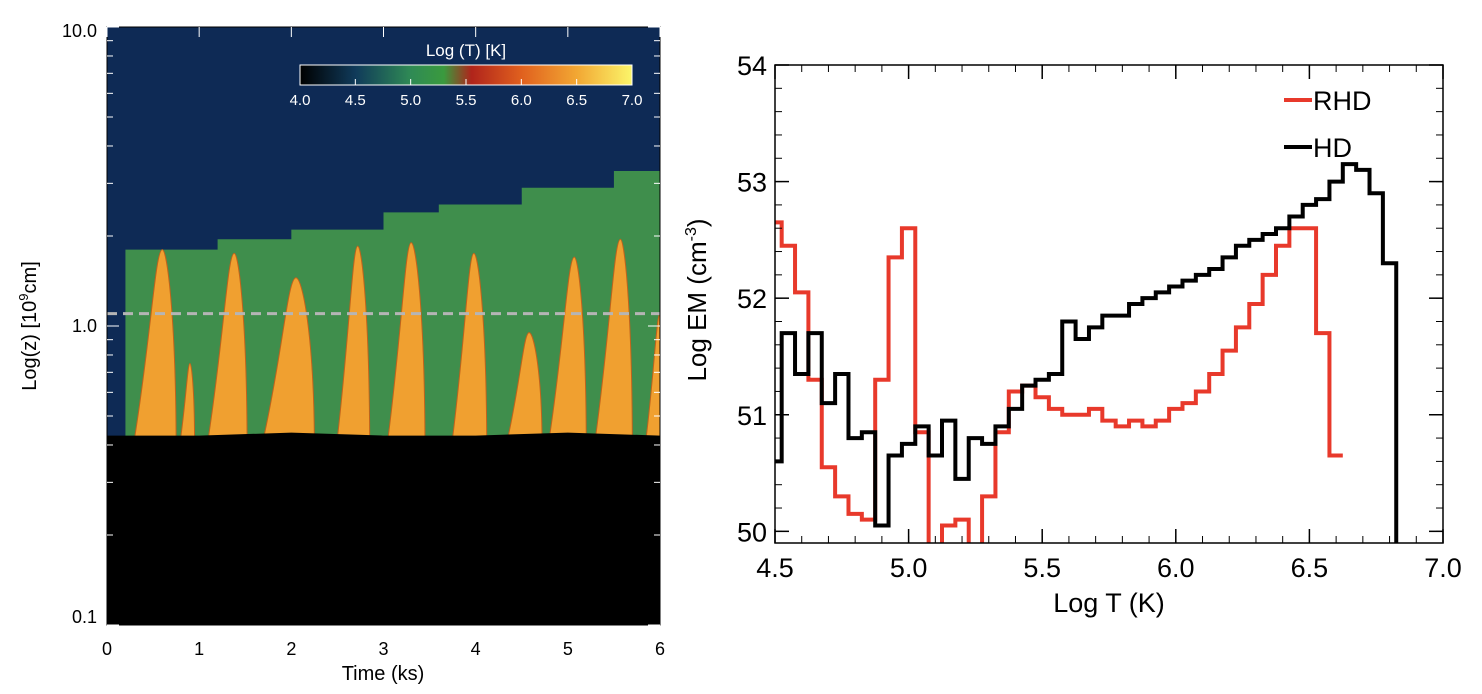 The image size is (1482, 694). What do you see at coordinates (476, 649) in the screenshot?
I see `heatmap-x-tick-label-4: 4` at bounding box center [476, 649].